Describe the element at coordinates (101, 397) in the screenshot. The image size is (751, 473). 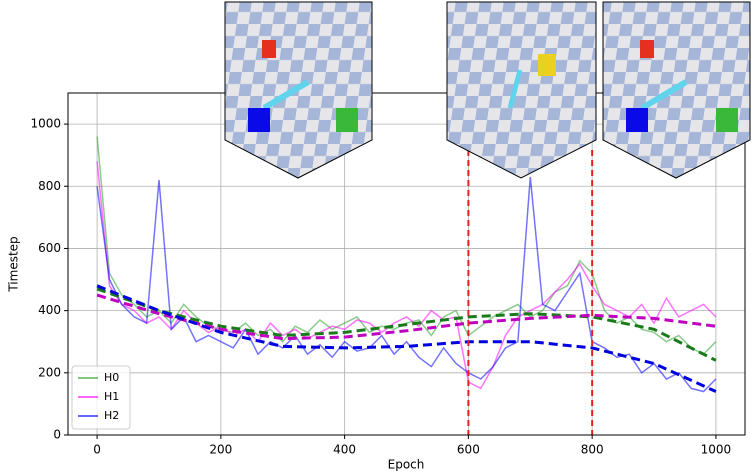
I see `legend-box` at that location.